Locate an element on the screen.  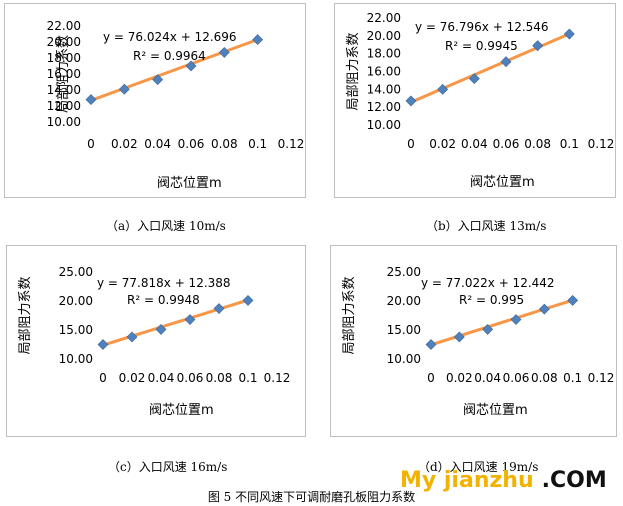
x-tick-label-c: 0.08 is located at coordinates (219, 378).